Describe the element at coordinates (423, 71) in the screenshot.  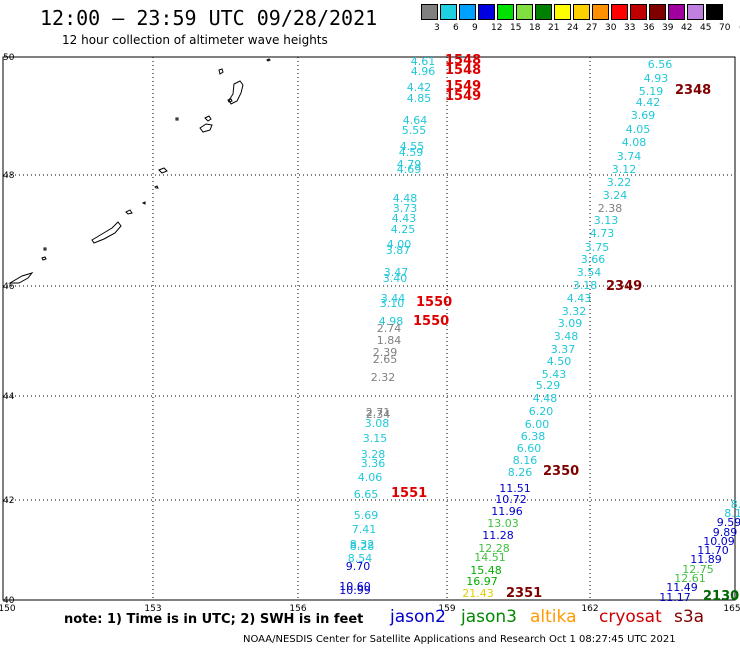
I see `wave-height-value: 4.96` at that location.